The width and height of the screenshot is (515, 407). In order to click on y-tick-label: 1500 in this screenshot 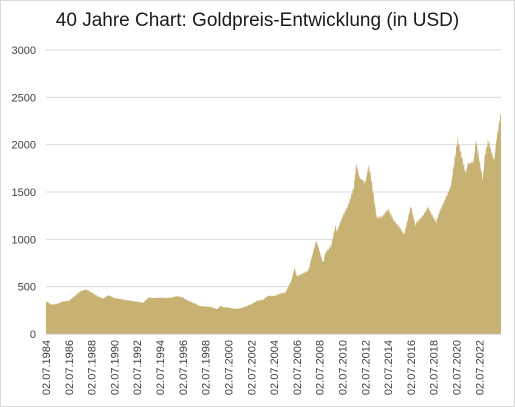, I will do `click(24, 193)`.